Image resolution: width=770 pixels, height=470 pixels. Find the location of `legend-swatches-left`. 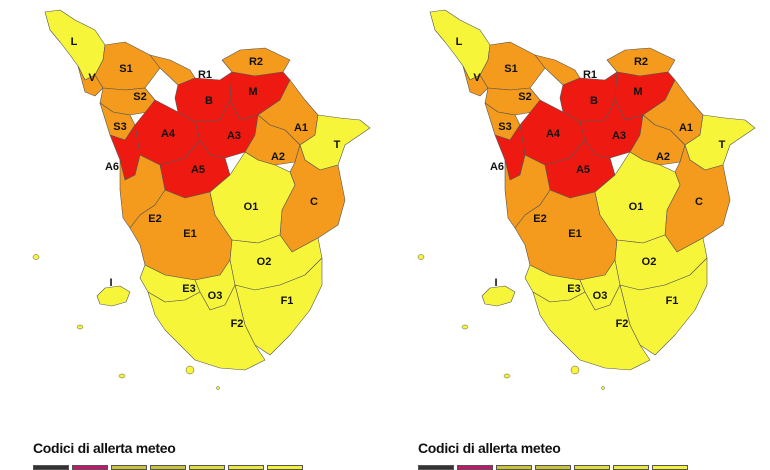

legend-swatches-left is located at coordinates (168, 467).